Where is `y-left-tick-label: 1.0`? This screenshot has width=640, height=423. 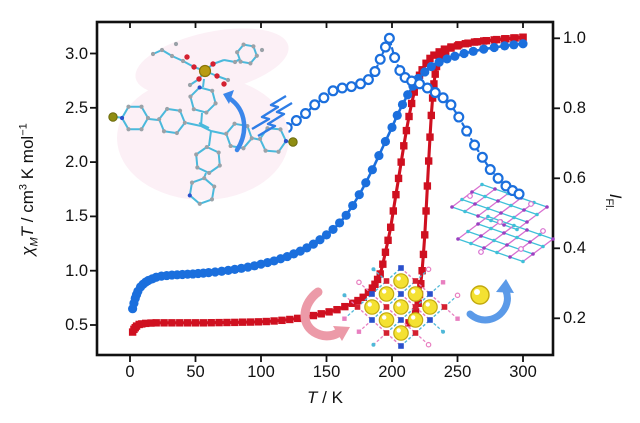 y-left-tick-label: 1.0 is located at coordinates (76, 270).